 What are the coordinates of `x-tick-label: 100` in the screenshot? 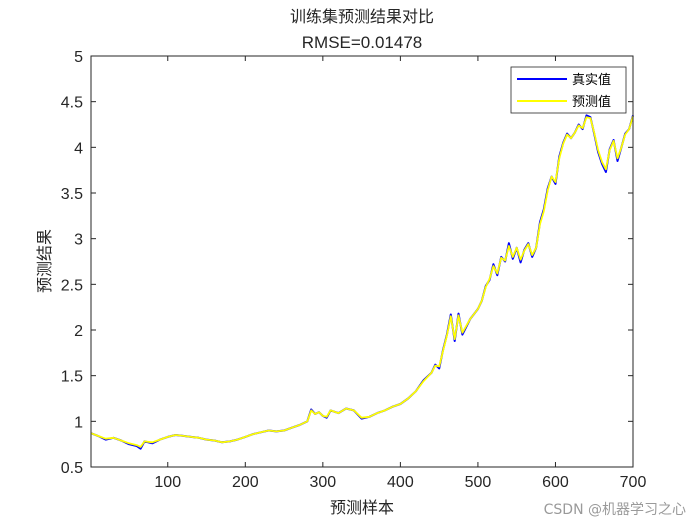 It's located at (167, 482).